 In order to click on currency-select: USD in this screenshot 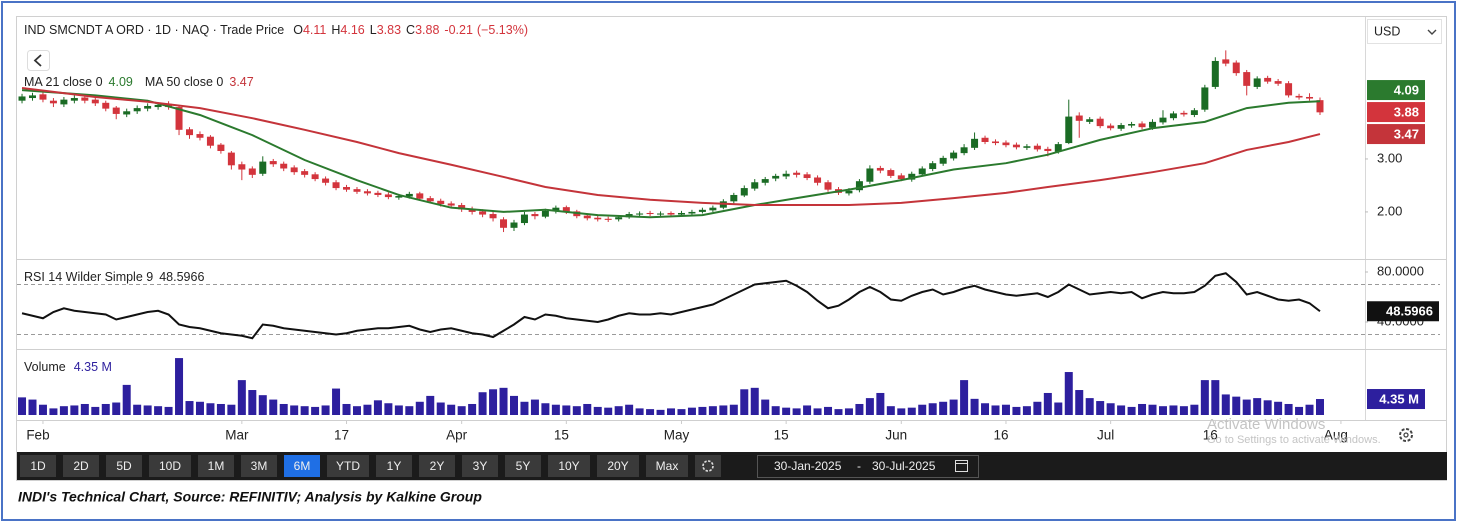, I will do `click(1404, 31)`.